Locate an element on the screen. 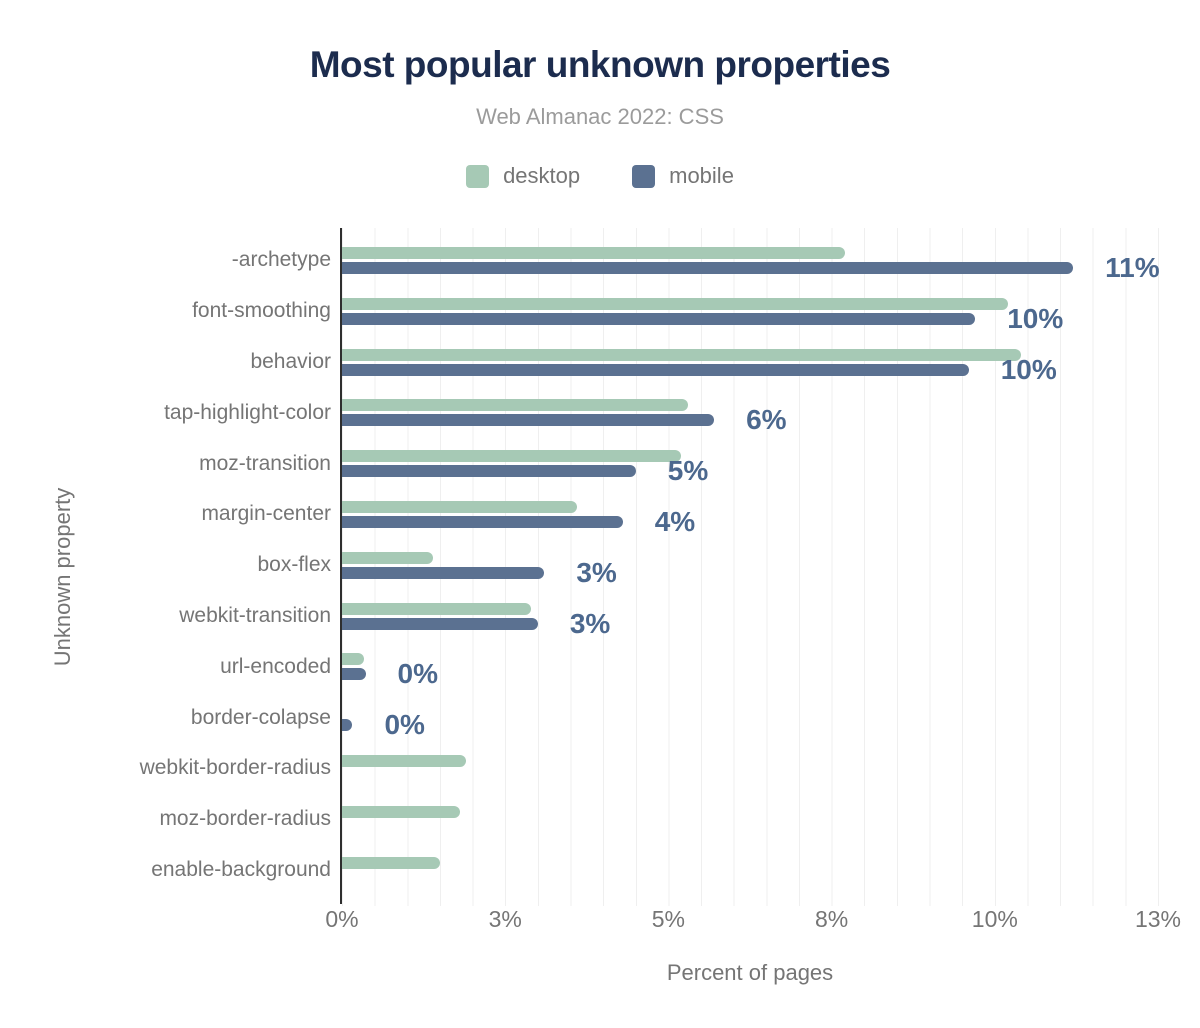 The image size is (1200, 1028). chart-row: -archetype 11% is located at coordinates (696, 260).